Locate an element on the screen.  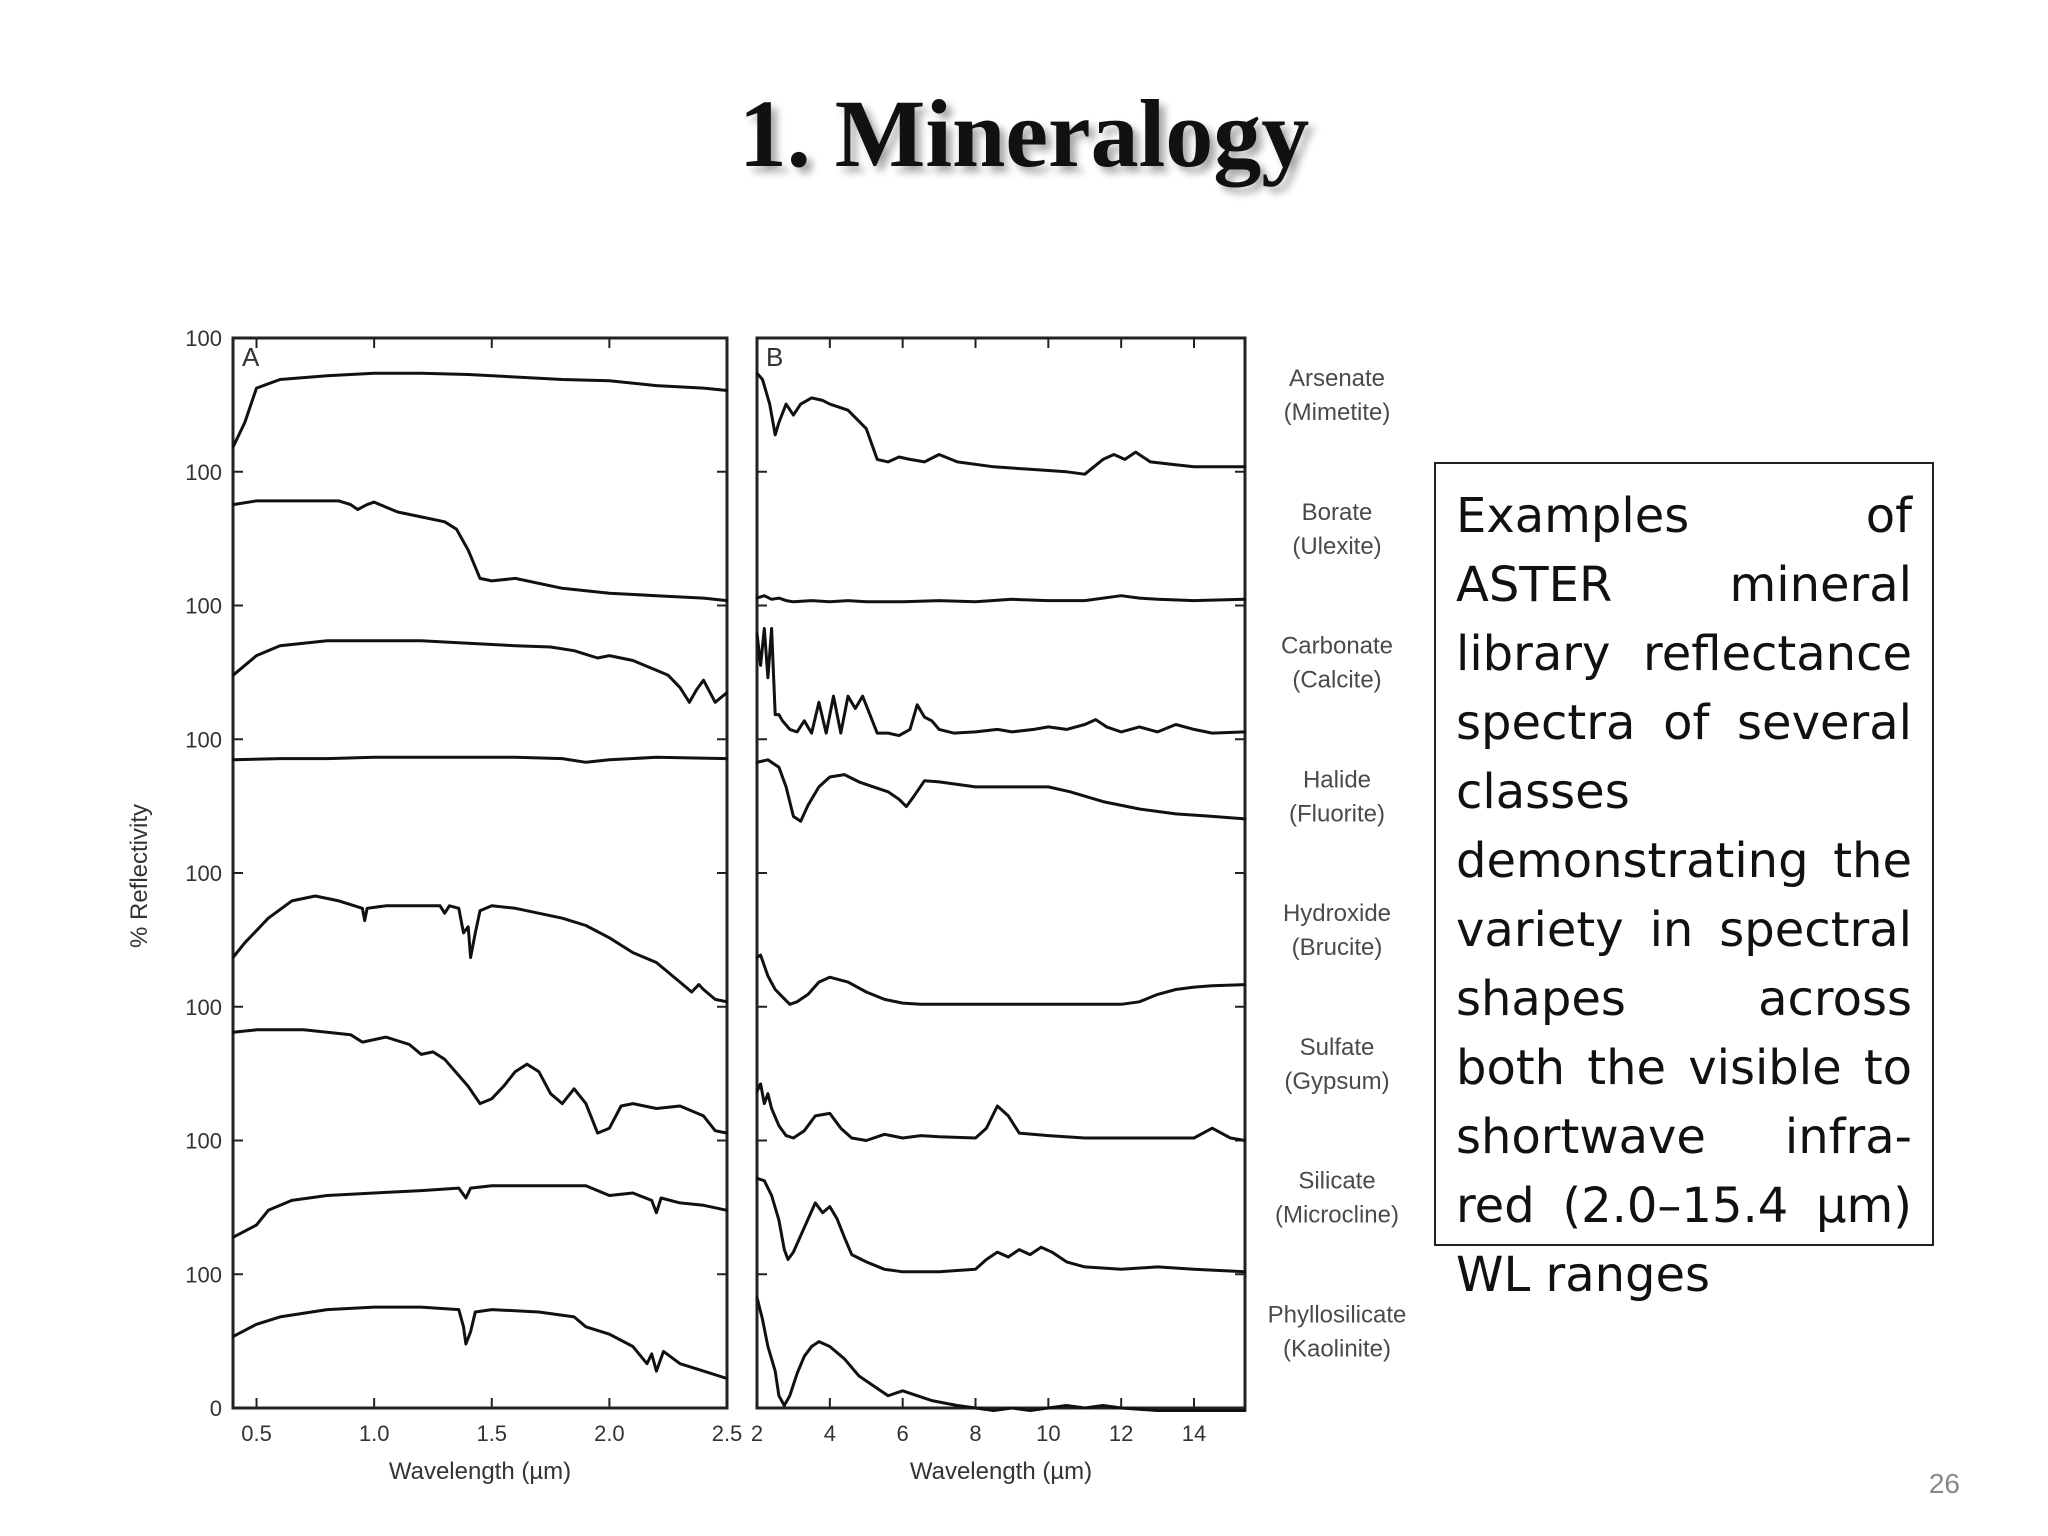
mineral-name-label: (Brucite) is located at coordinates (1337, 947).